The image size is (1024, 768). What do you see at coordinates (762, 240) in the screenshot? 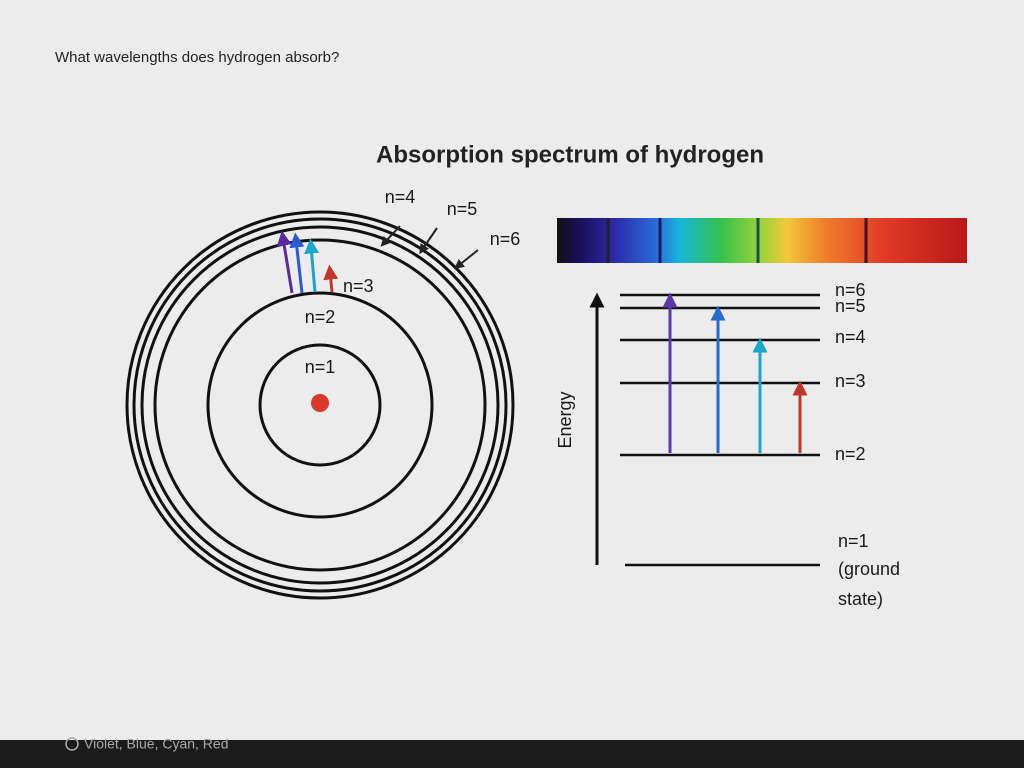
I see `spectrum` at bounding box center [762, 240].